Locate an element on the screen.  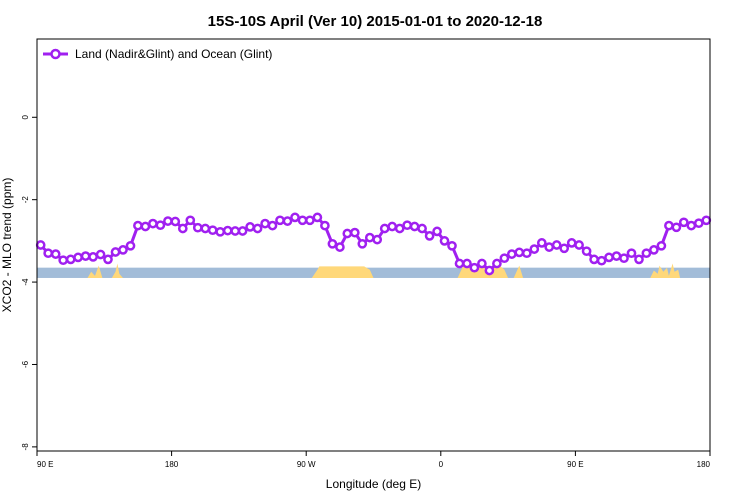
y-tick-label: -2 is located at coordinates (25, 200).